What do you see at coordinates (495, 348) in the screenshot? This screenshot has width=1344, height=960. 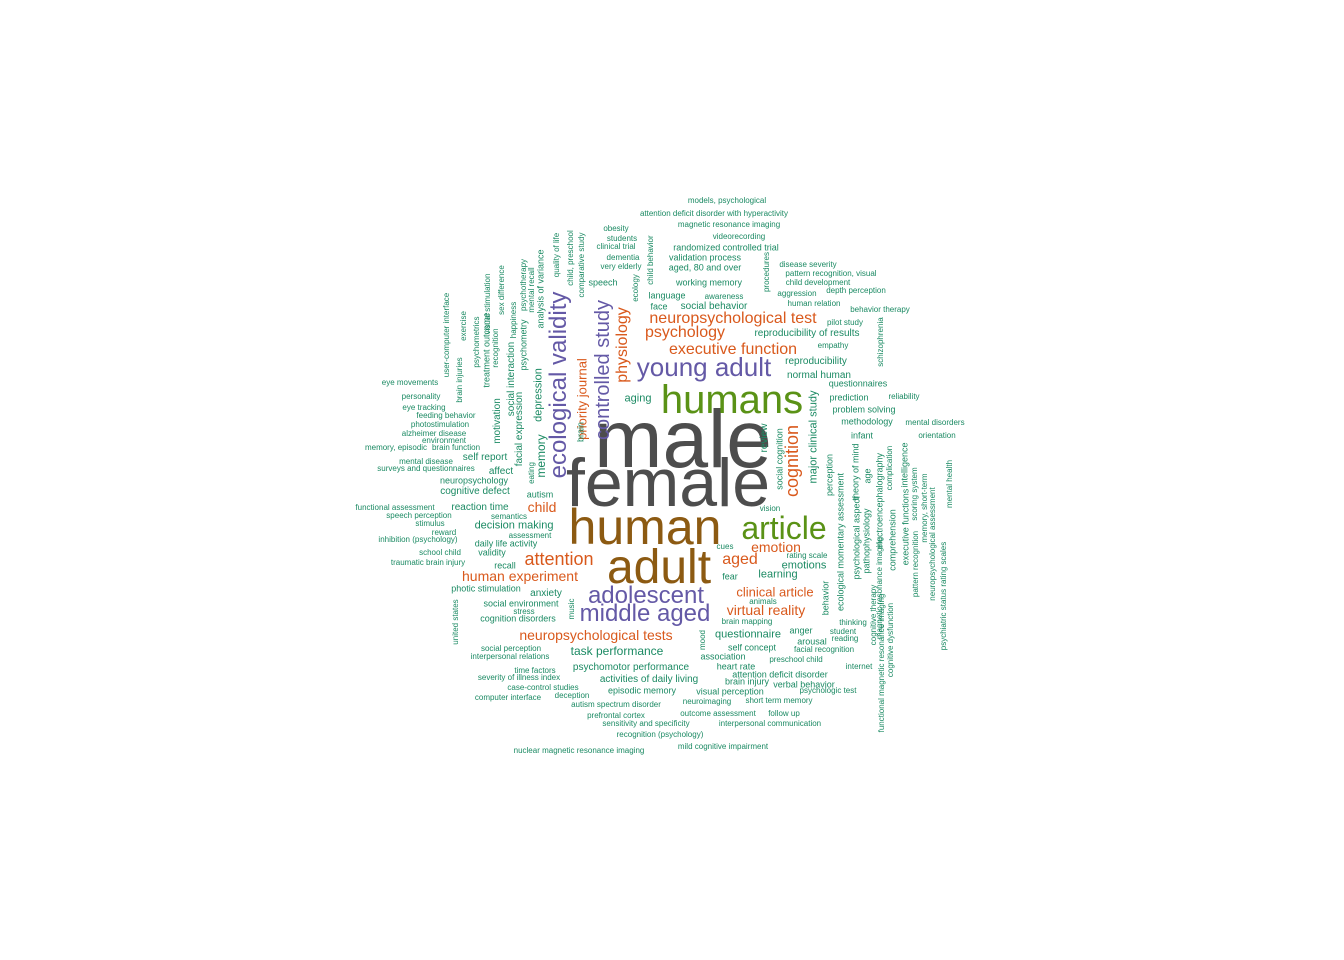 I see `word-recognition: recognition` at bounding box center [495, 348].